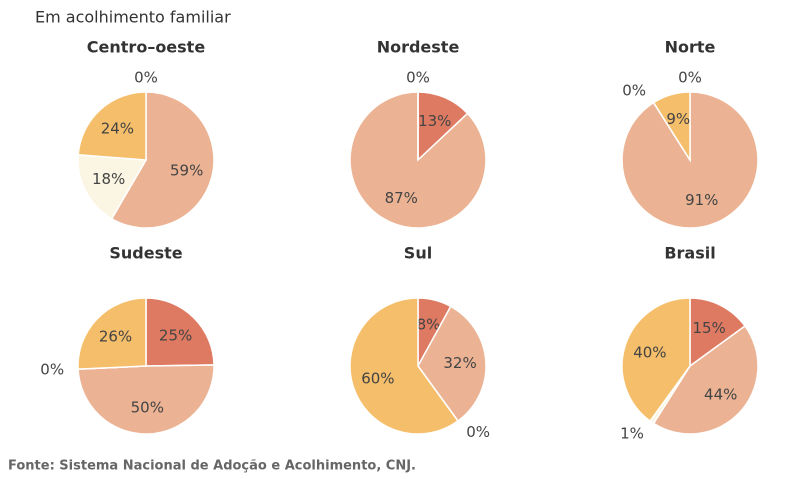  Describe the element at coordinates (377, 379) in the screenshot. I see `data-label: 60%` at that location.